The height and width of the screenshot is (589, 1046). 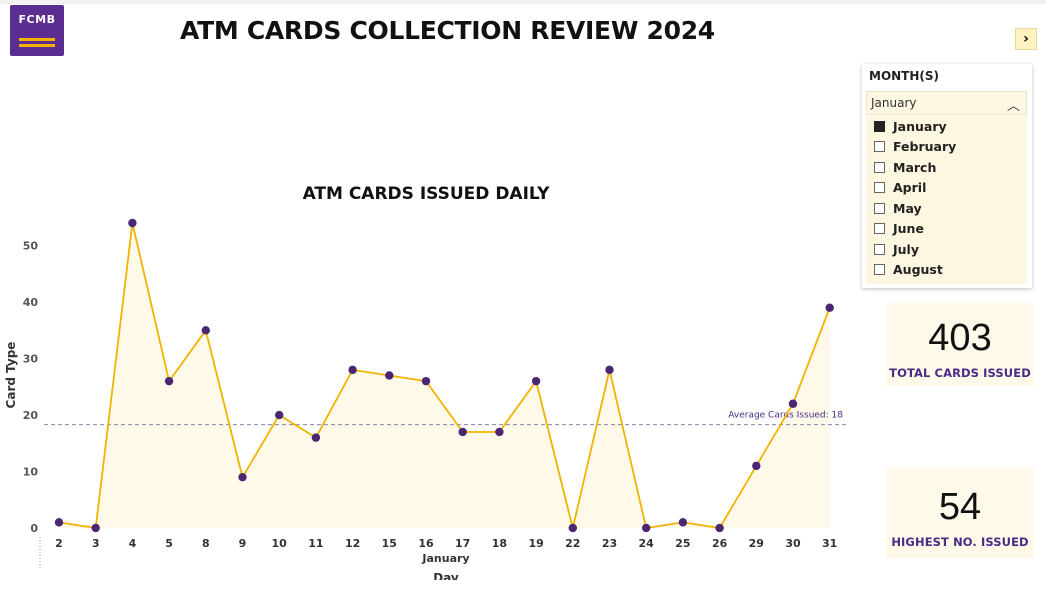 I want to click on fcmb-logo: FCMB, so click(x=37, y=30).